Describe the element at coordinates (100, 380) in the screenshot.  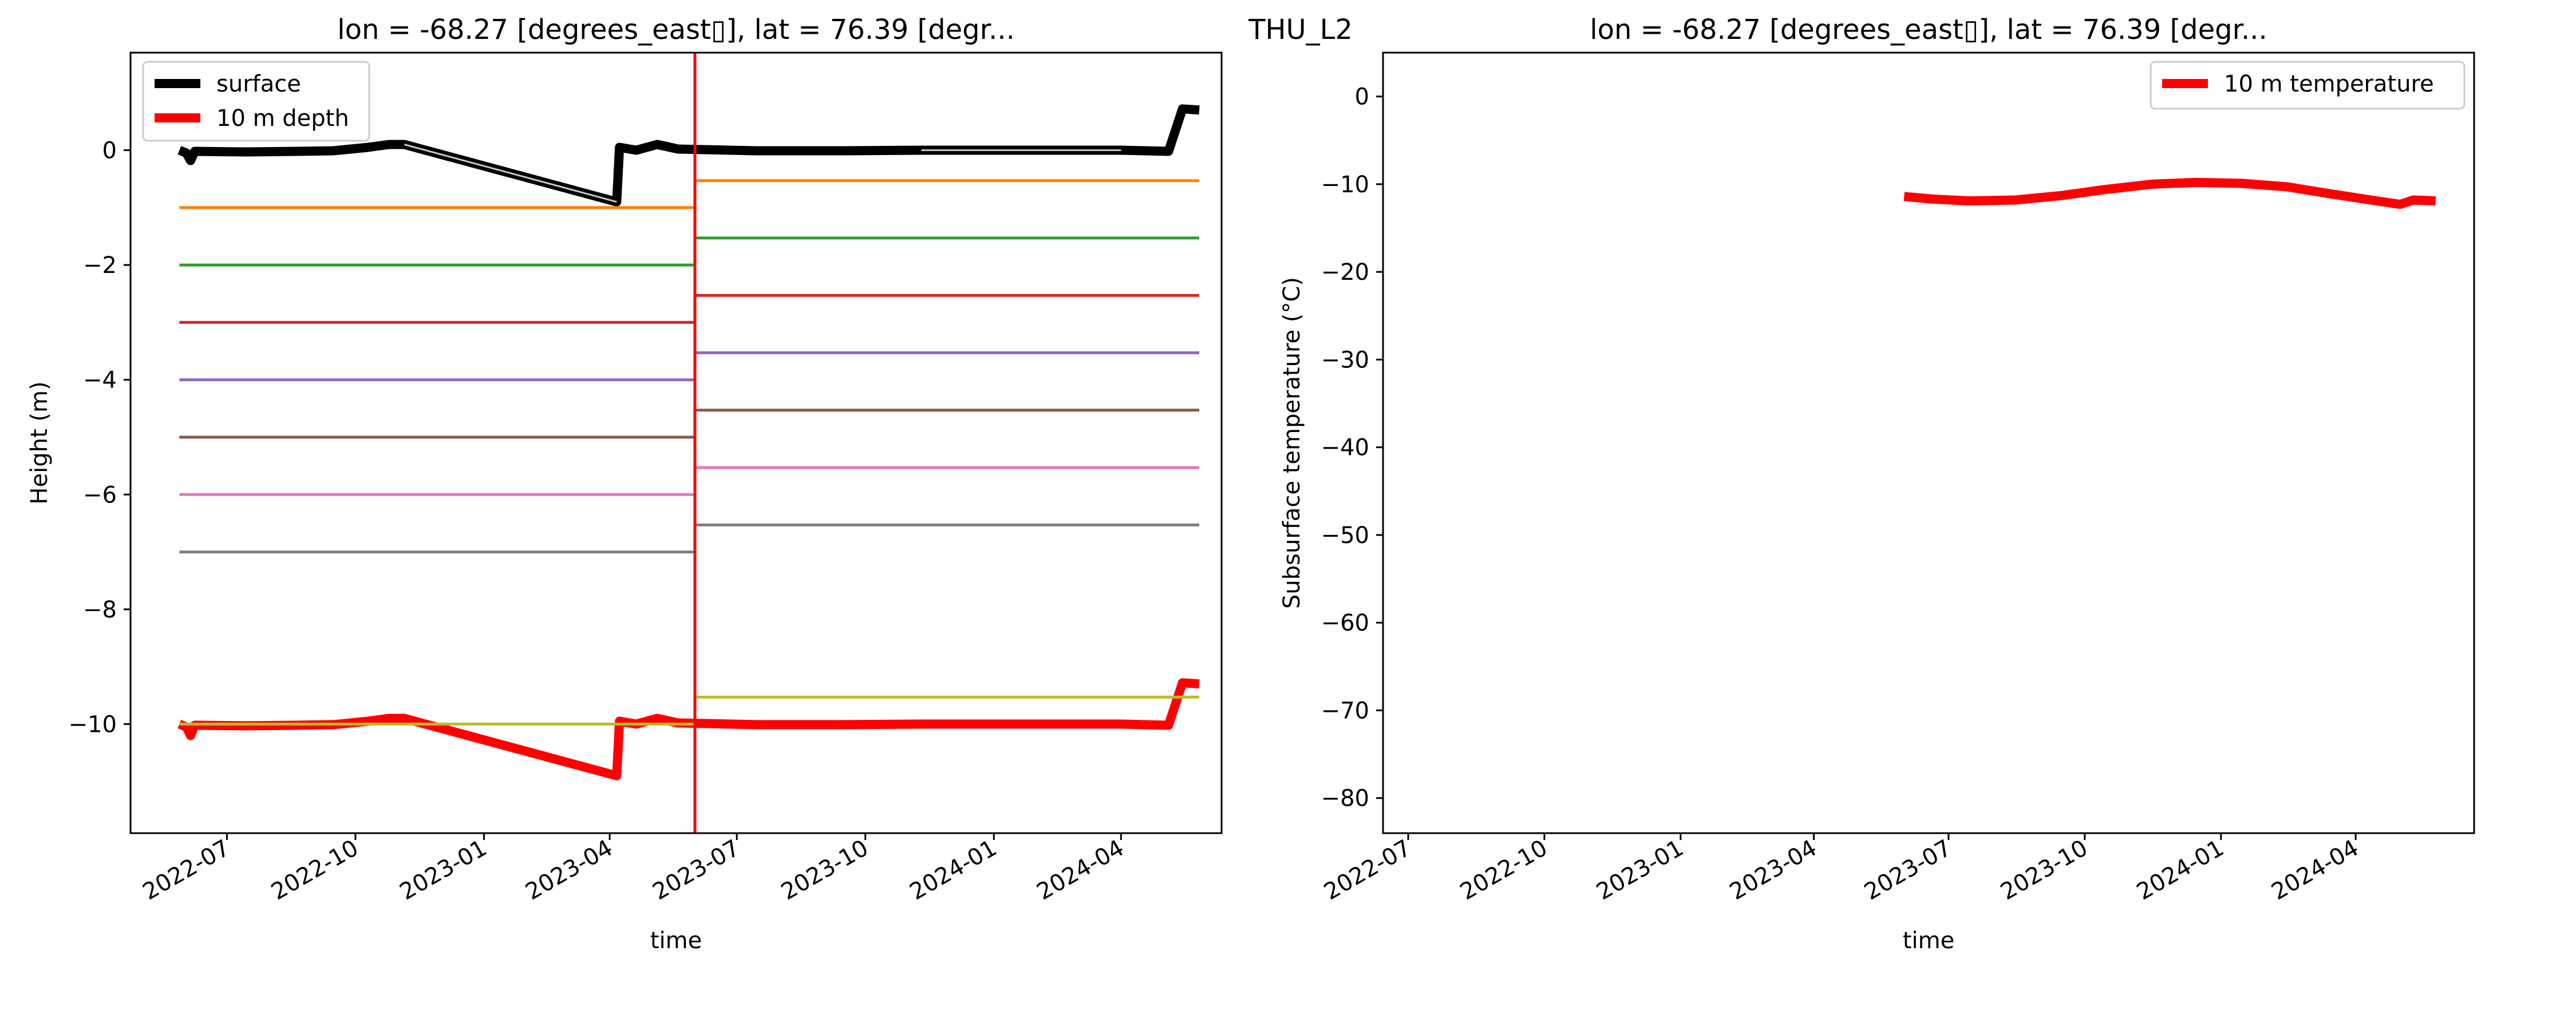
I see `y-tick-label: −4` at that location.